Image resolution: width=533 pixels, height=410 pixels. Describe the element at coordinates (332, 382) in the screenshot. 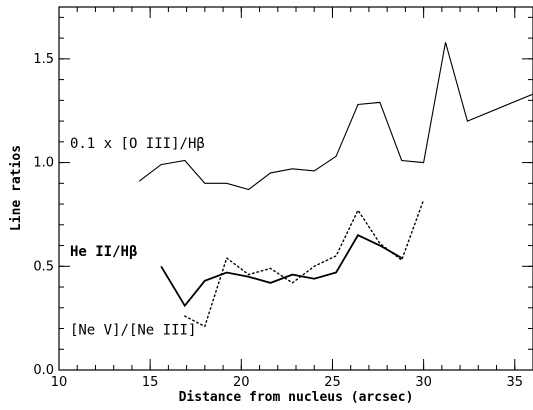

I see `x-tick-label: 25` at that location.